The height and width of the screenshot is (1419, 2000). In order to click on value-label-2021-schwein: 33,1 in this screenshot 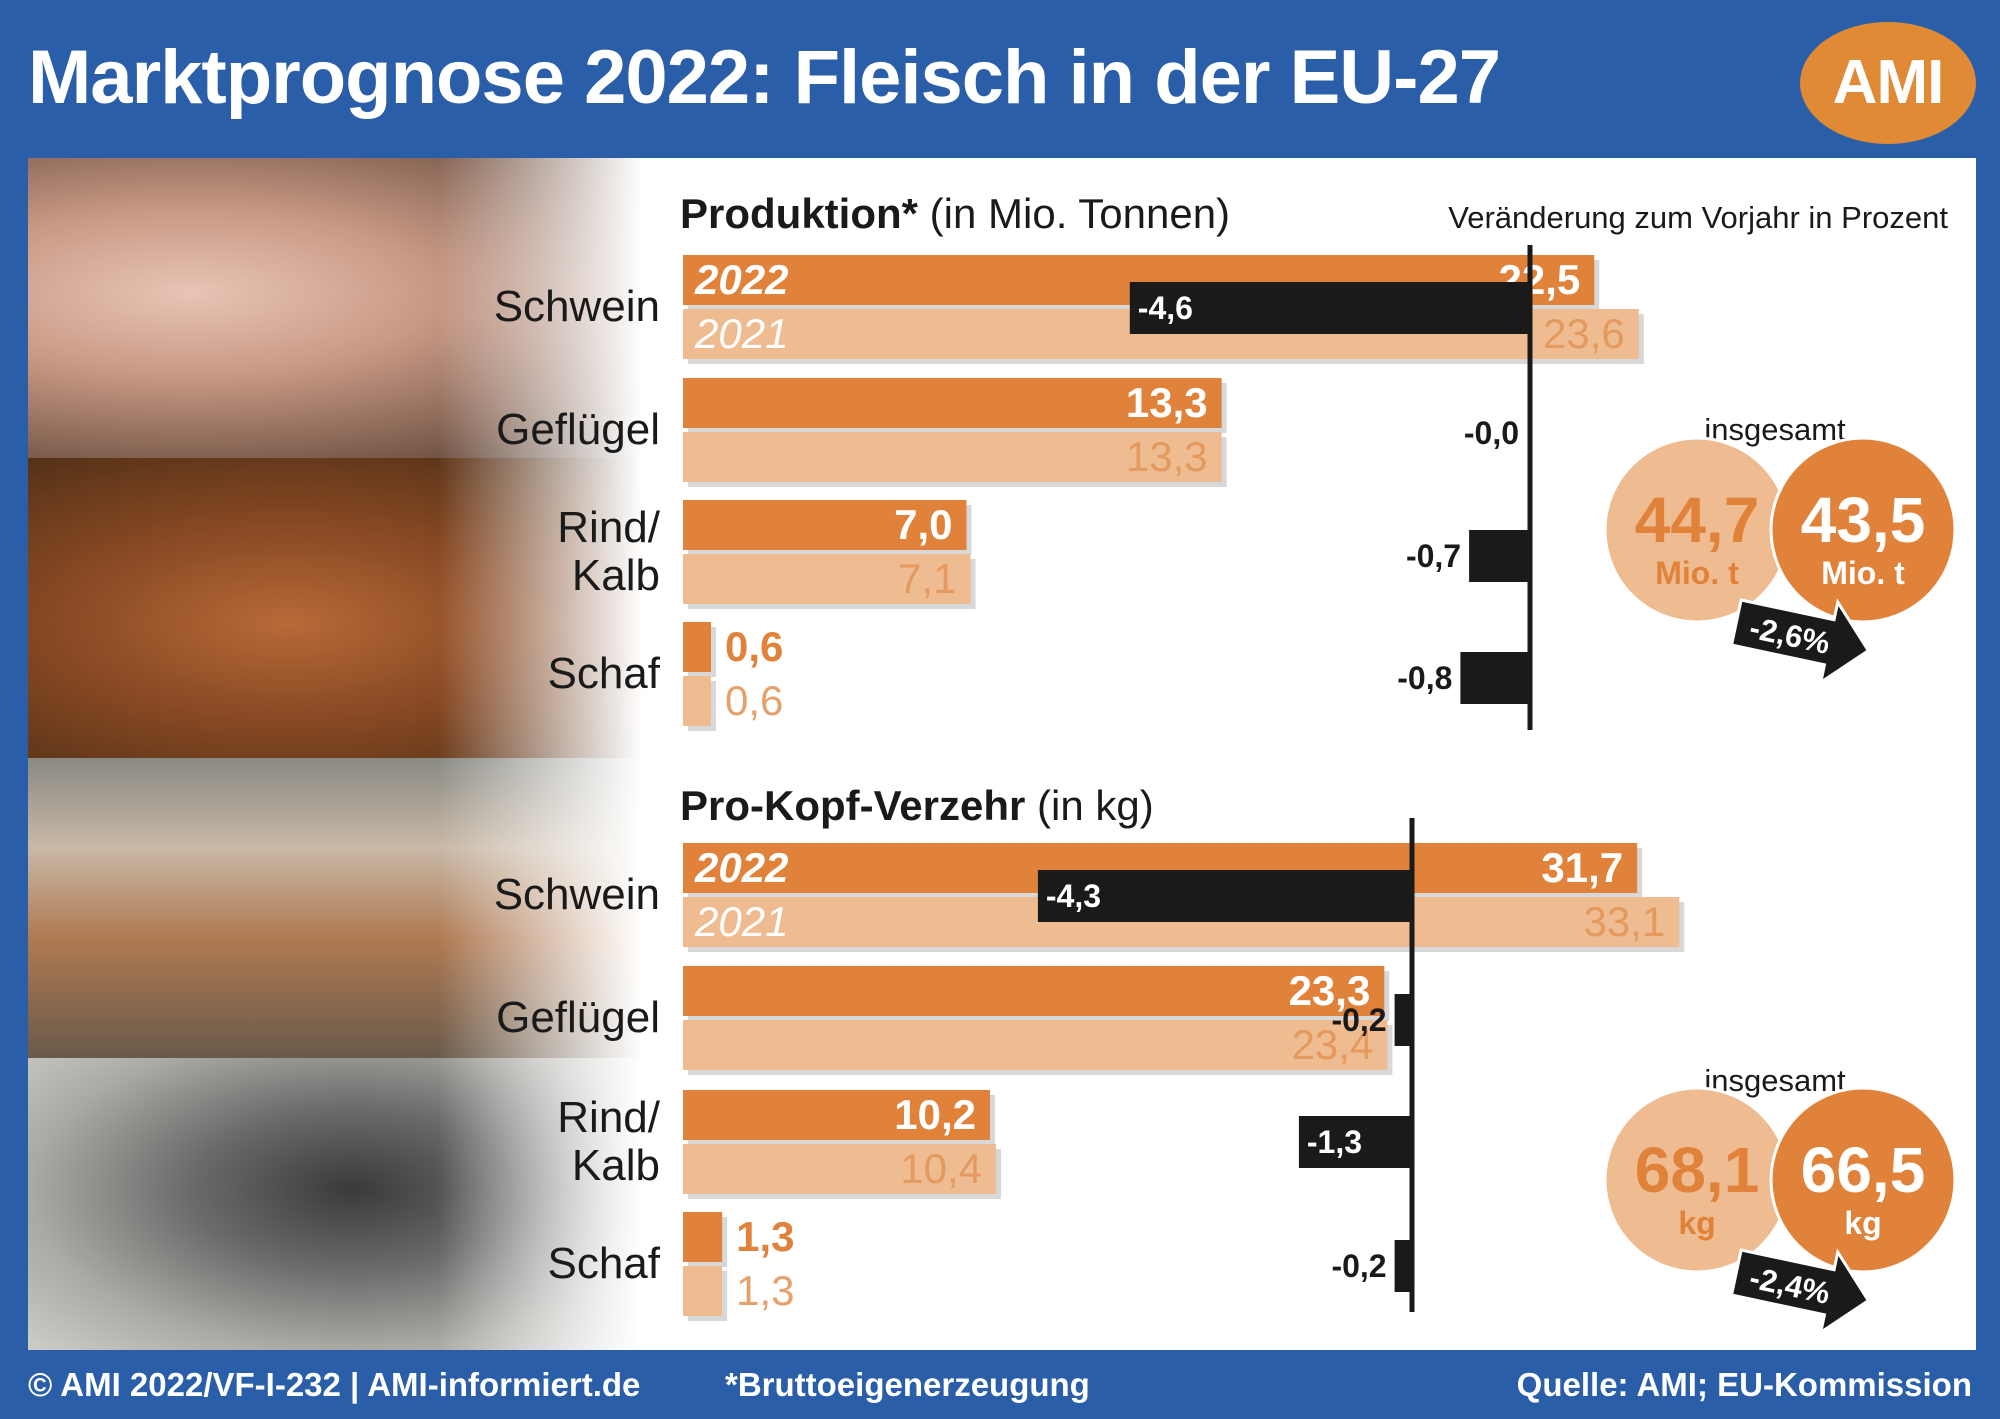, I will do `click(1625, 921)`.